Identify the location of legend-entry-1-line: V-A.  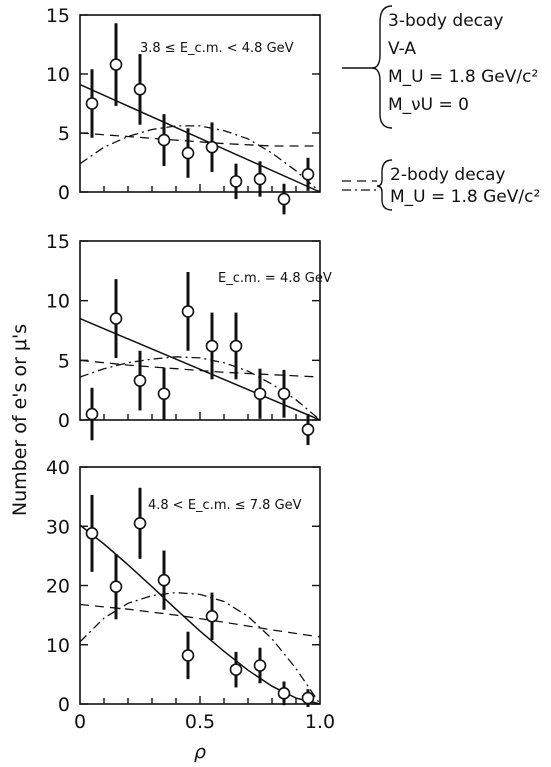
(402, 49).